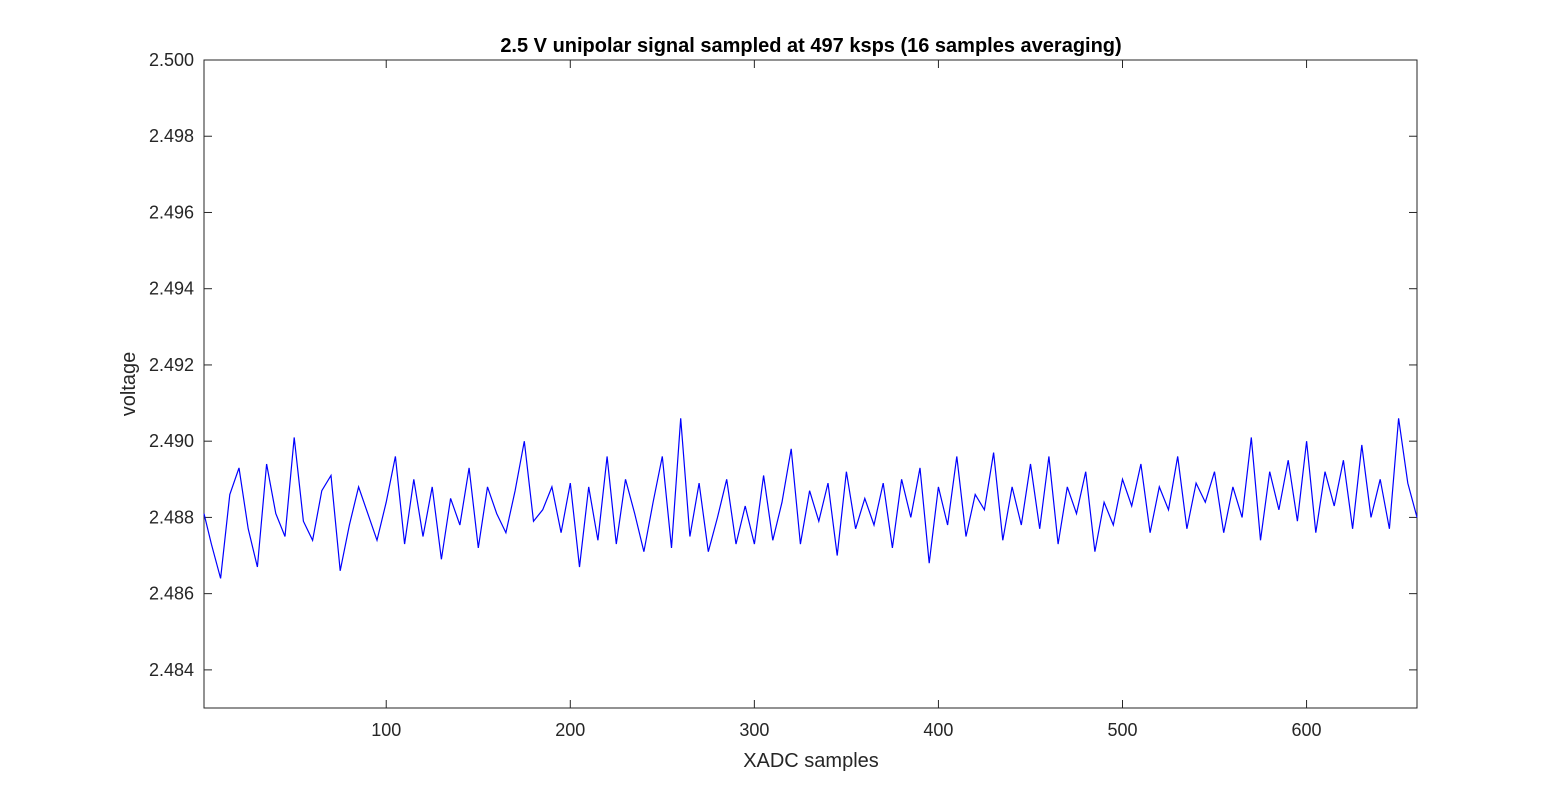 Image resolution: width=1566 pixels, height=797 pixels. Describe the element at coordinates (171, 594) in the screenshot. I see `y-tick-label: 2.486` at that location.